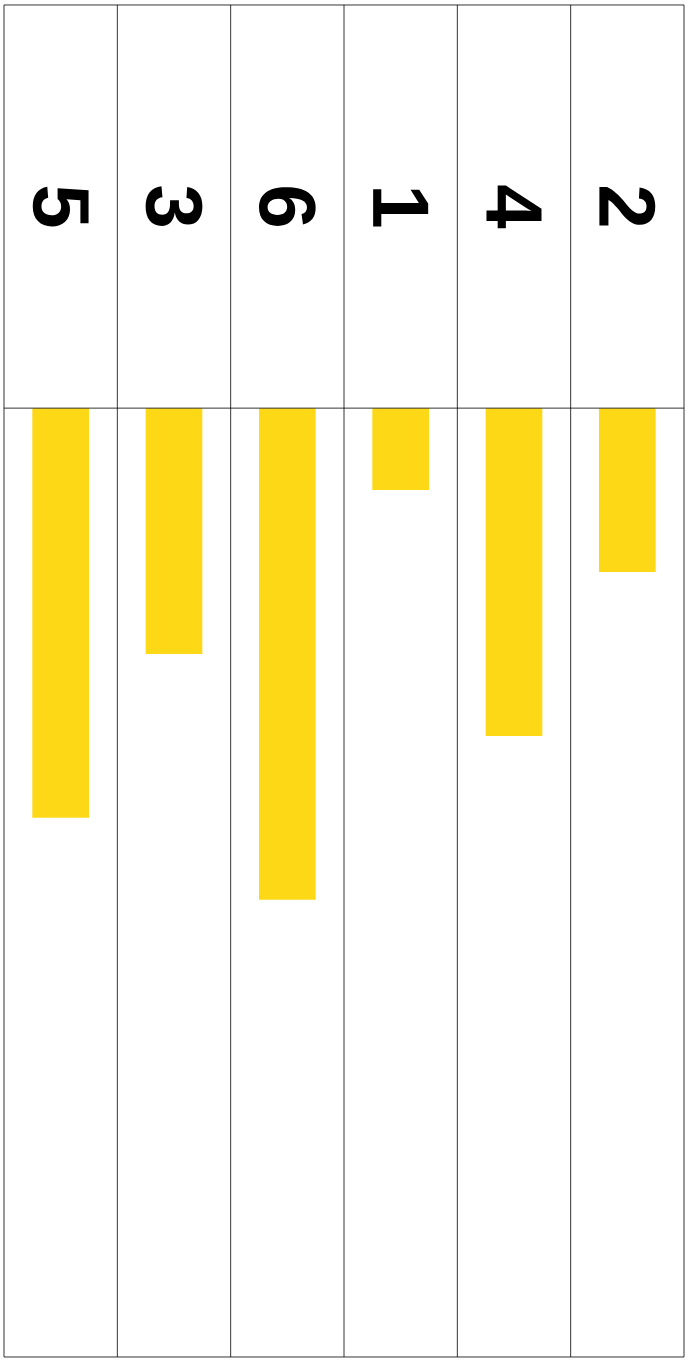 This screenshot has height=1361, width=688. What do you see at coordinates (627, 206) in the screenshot?
I see `x-tick-label: 2` at bounding box center [627, 206].